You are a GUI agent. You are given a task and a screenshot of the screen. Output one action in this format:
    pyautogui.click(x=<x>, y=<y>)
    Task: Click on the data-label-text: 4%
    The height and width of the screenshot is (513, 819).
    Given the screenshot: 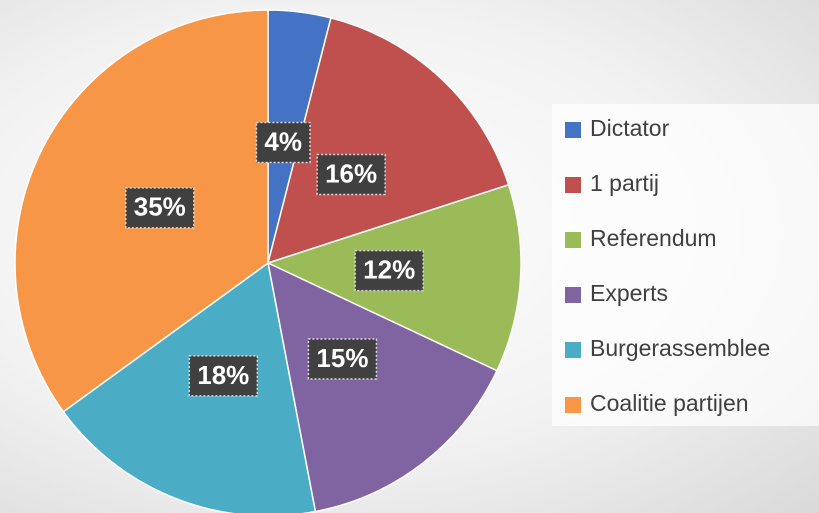 What is the action you would take?
    pyautogui.click(x=283, y=141)
    